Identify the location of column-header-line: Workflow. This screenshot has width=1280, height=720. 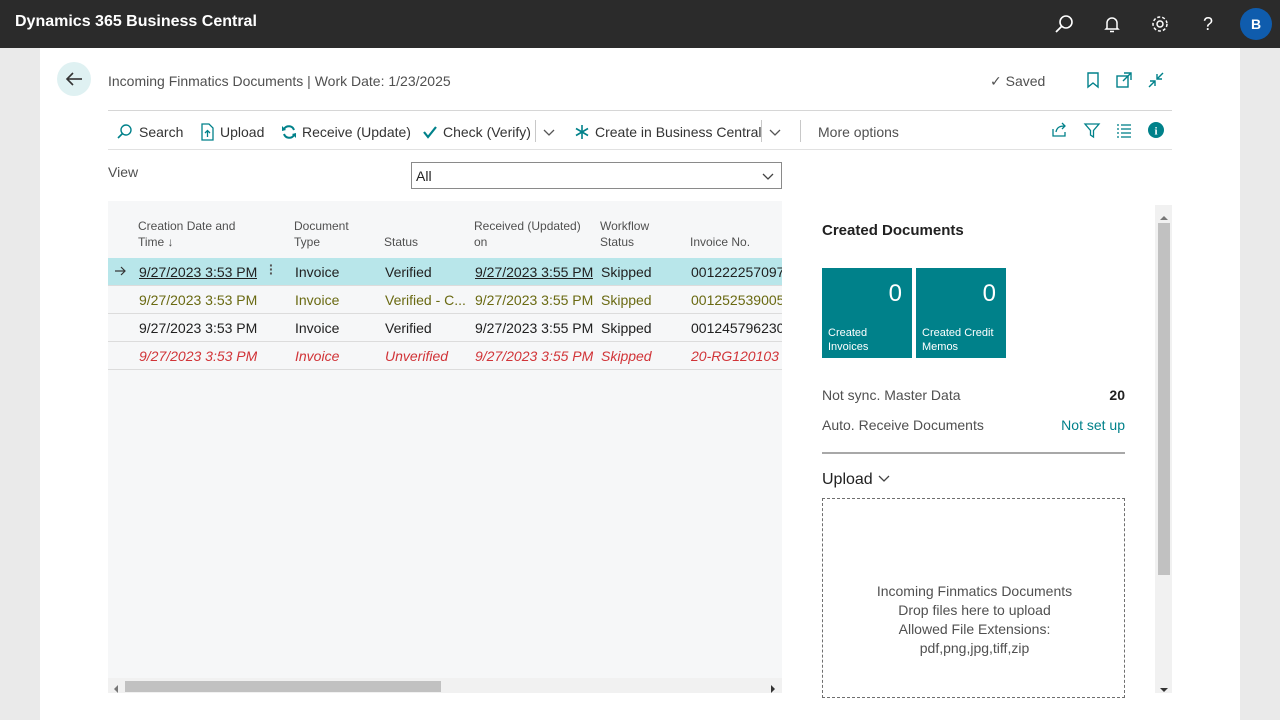
(625, 226).